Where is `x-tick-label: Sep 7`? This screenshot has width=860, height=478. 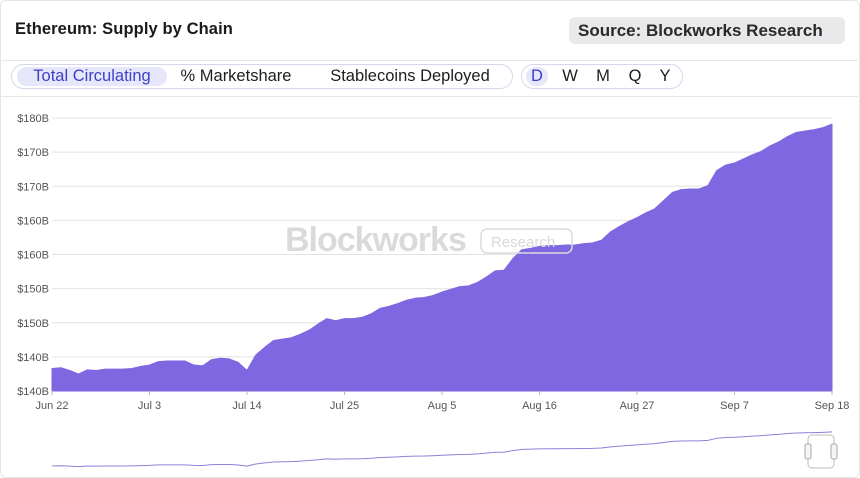 x-tick-label: Sep 7 is located at coordinates (734, 406).